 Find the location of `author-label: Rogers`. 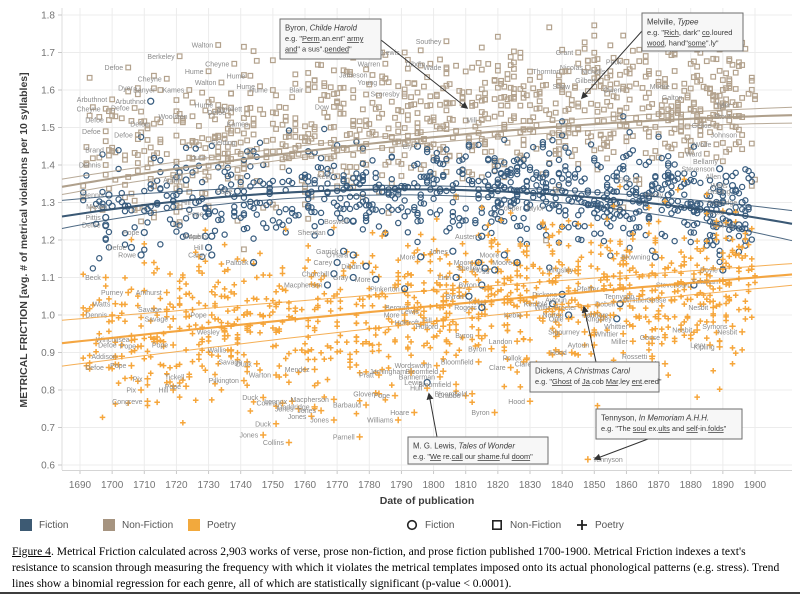

author-label: Rogers is located at coordinates (465, 308).